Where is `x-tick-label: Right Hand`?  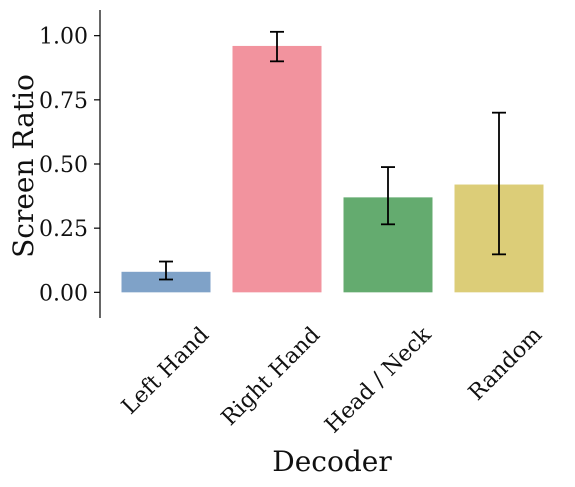
x-tick-label: Right Hand is located at coordinates (271, 377).